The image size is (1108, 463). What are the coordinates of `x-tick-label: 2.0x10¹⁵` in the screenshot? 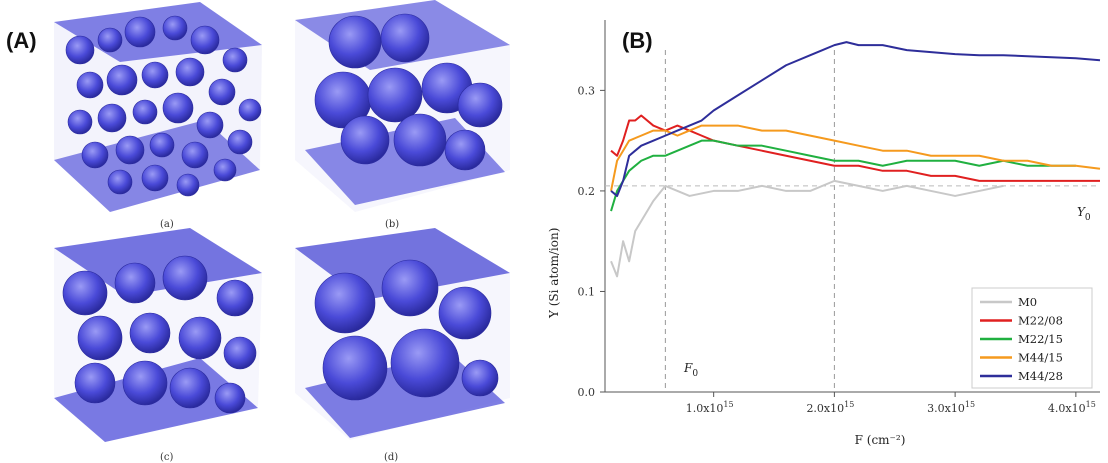 It's located at (830, 407).